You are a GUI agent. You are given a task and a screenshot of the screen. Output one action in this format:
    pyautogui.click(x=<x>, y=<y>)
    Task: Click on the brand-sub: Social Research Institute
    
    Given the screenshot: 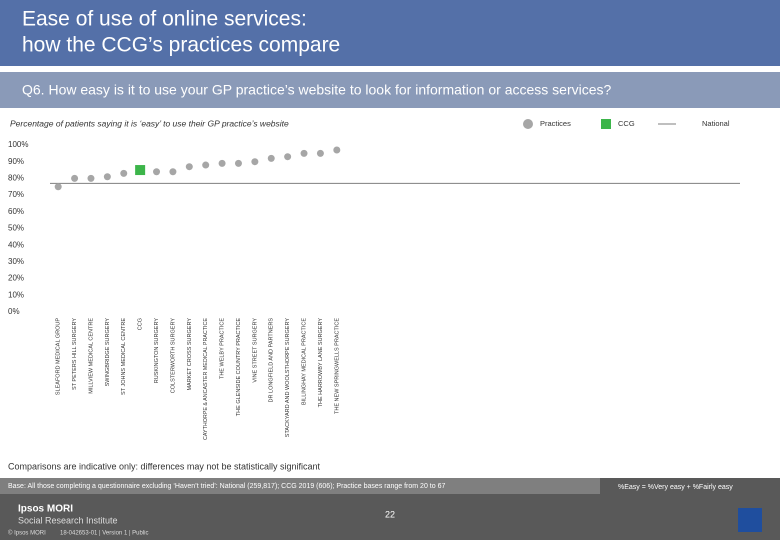 What is the action you would take?
    pyautogui.click(x=68, y=520)
    